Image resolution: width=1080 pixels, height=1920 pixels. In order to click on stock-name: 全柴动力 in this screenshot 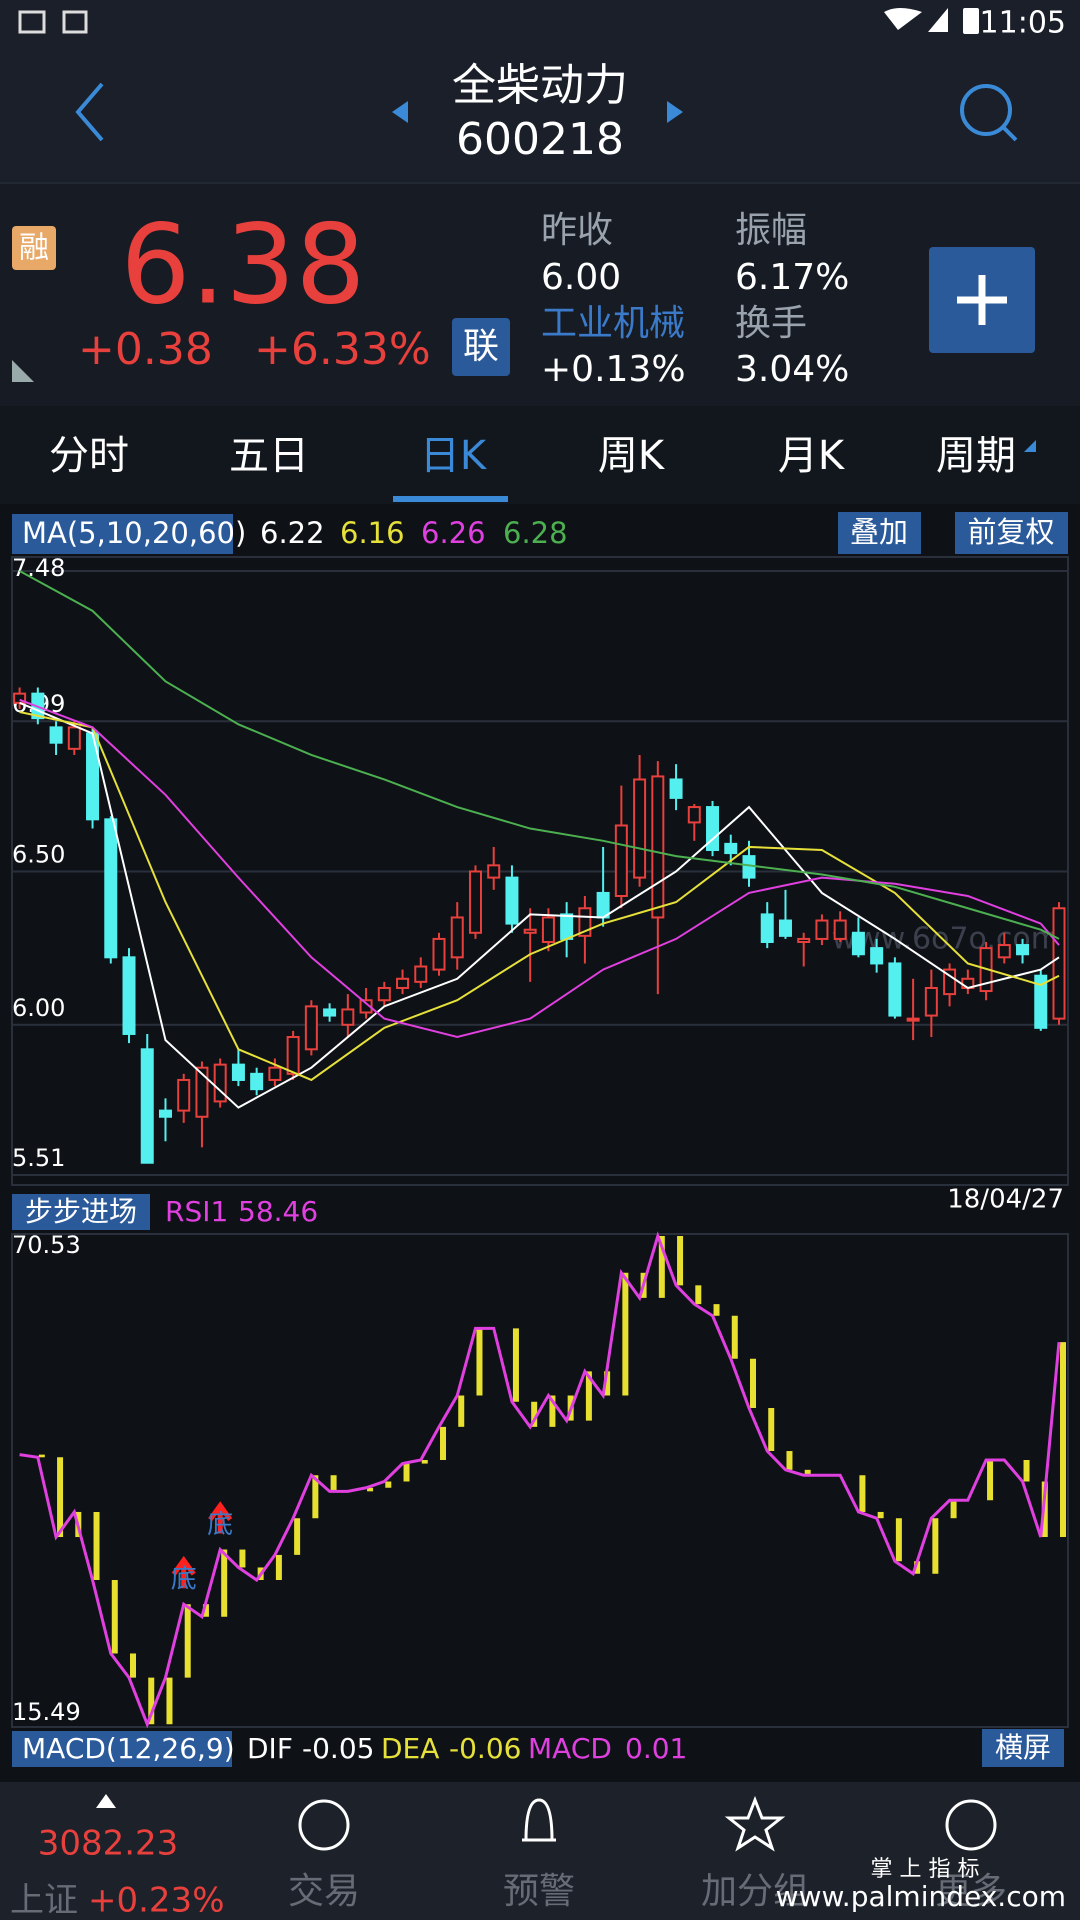, I will do `click(540, 85)`.